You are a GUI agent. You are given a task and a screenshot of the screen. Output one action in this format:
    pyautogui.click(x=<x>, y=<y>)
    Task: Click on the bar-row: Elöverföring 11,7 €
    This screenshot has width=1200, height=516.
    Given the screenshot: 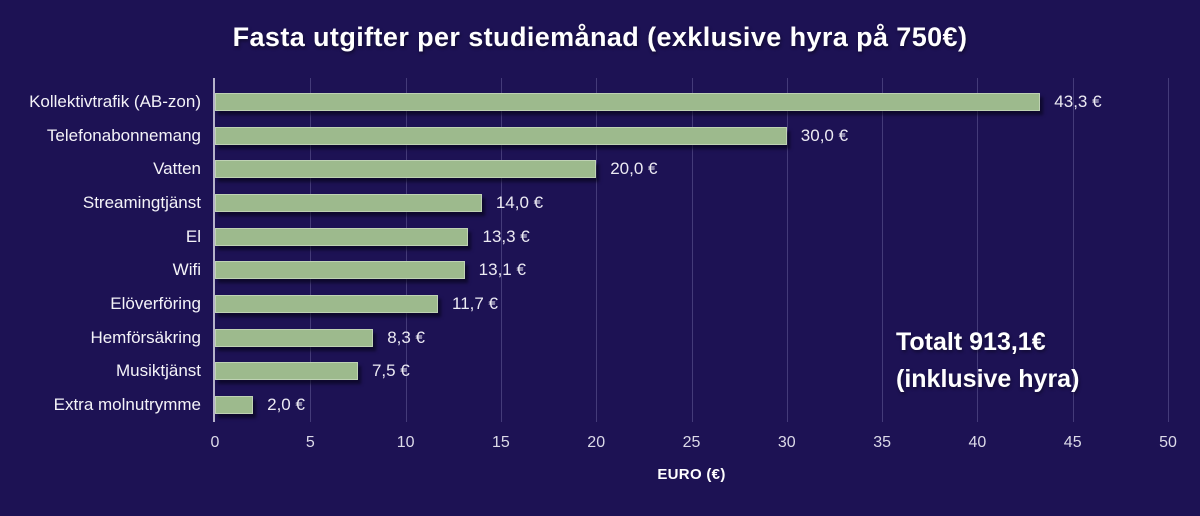 What is the action you would take?
    pyautogui.click(x=639, y=304)
    